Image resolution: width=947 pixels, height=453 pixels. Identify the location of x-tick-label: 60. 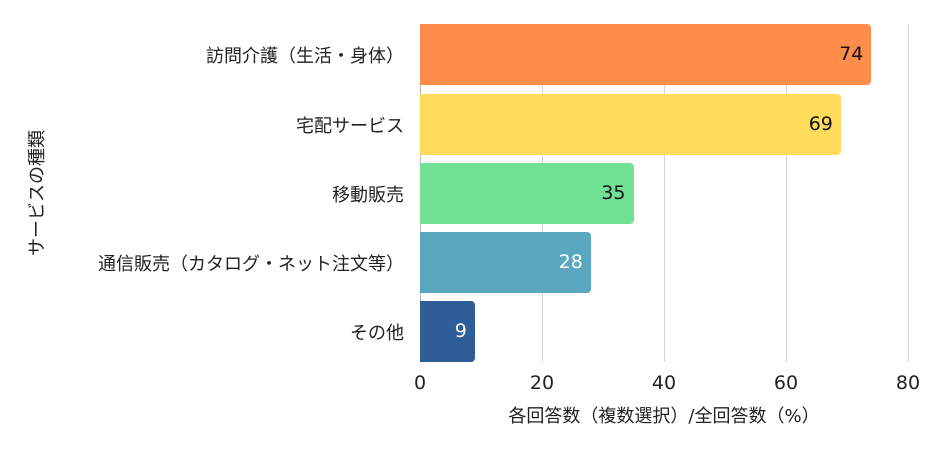
(786, 383).